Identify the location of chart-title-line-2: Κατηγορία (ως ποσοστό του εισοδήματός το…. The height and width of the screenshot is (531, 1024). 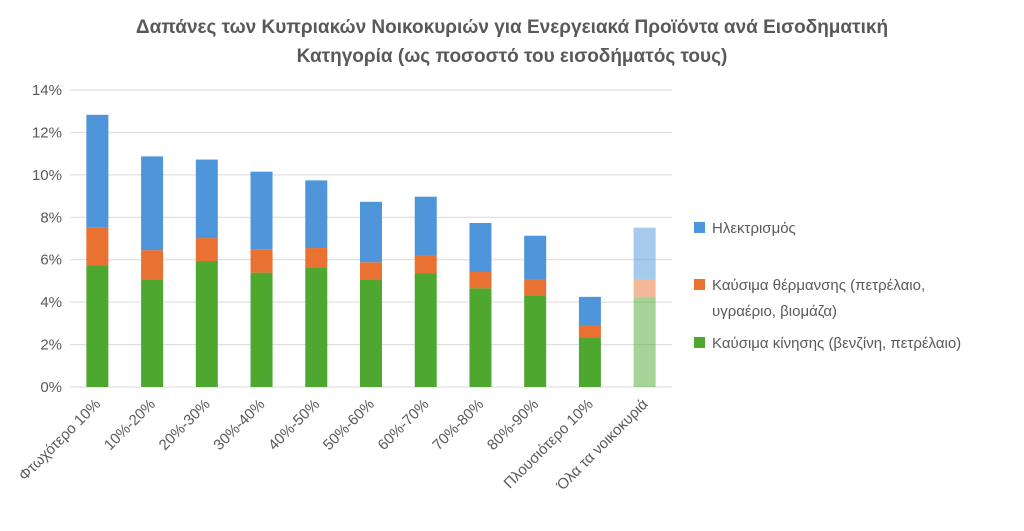
(512, 56).